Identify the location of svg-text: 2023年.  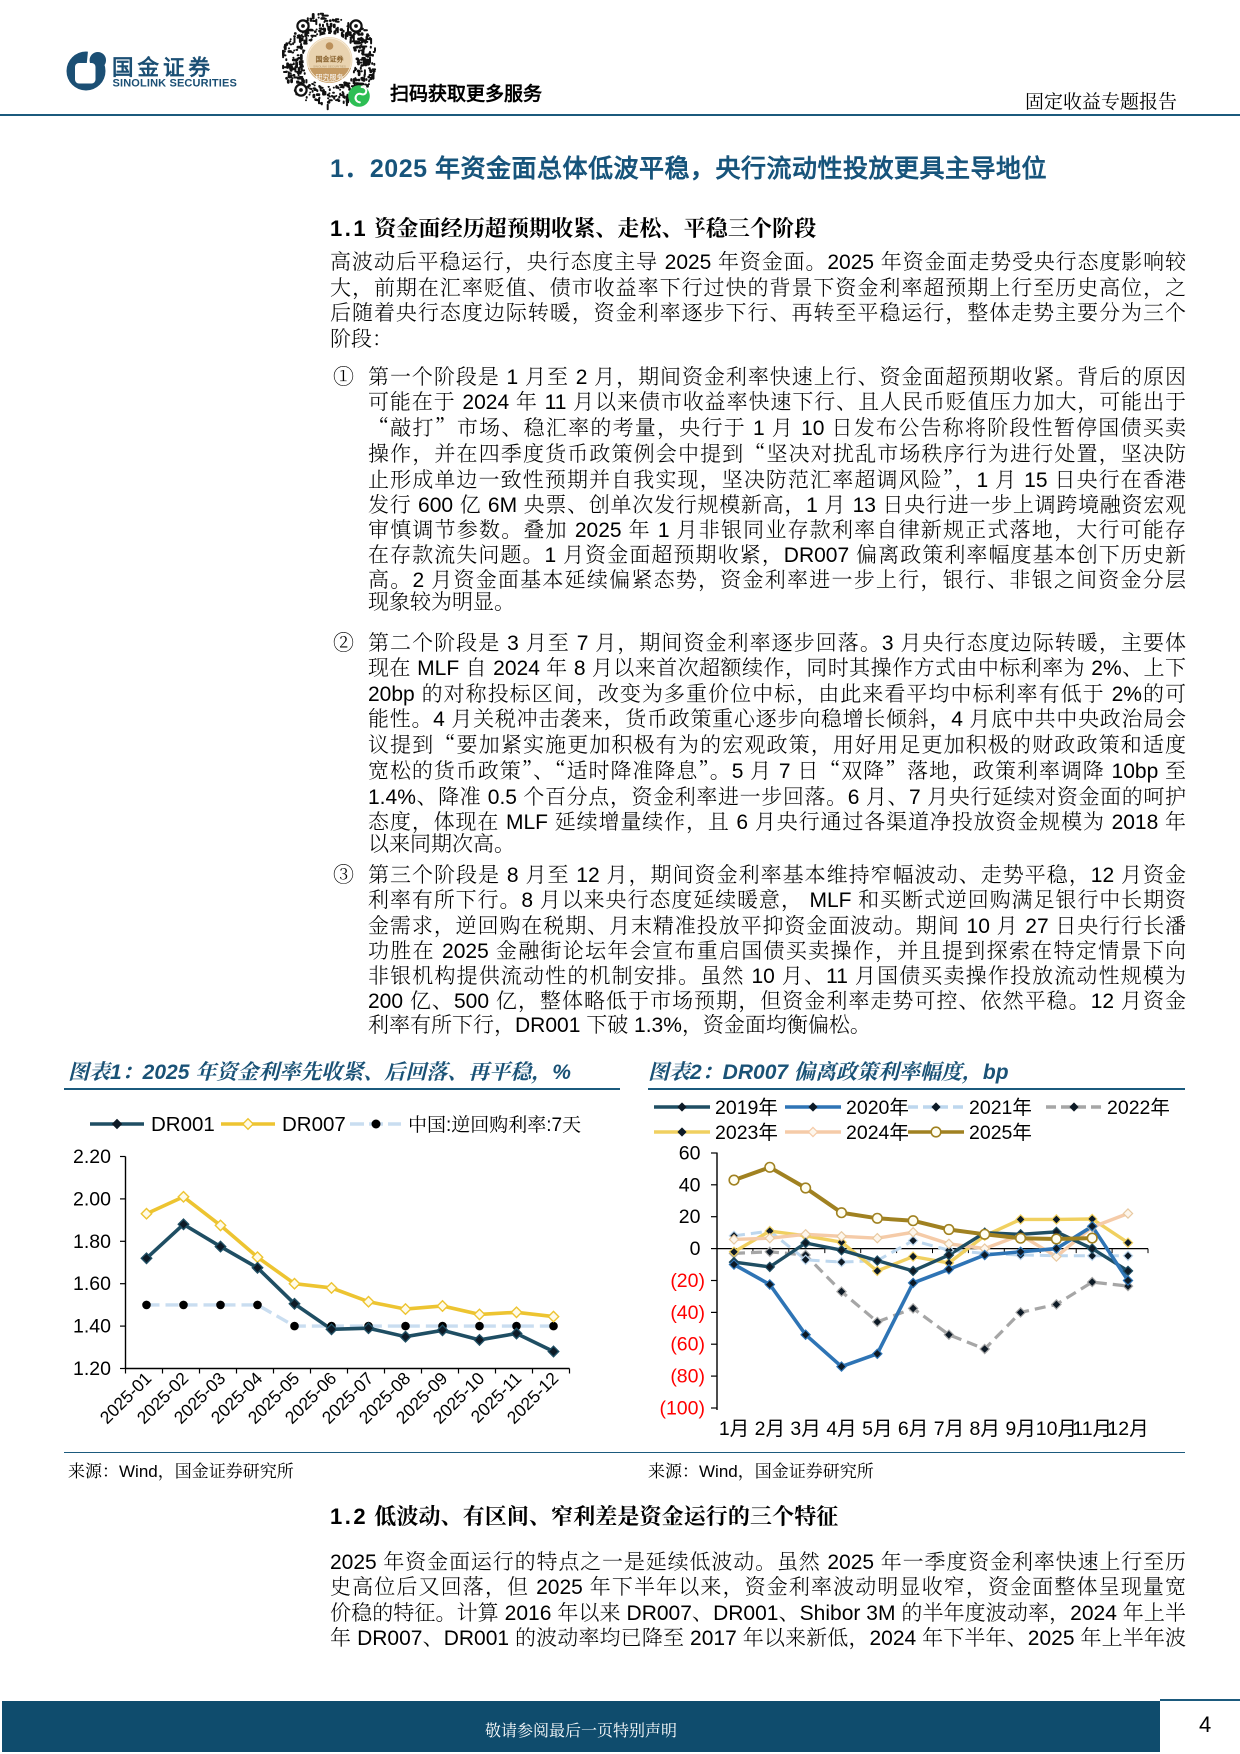
(746, 1133).